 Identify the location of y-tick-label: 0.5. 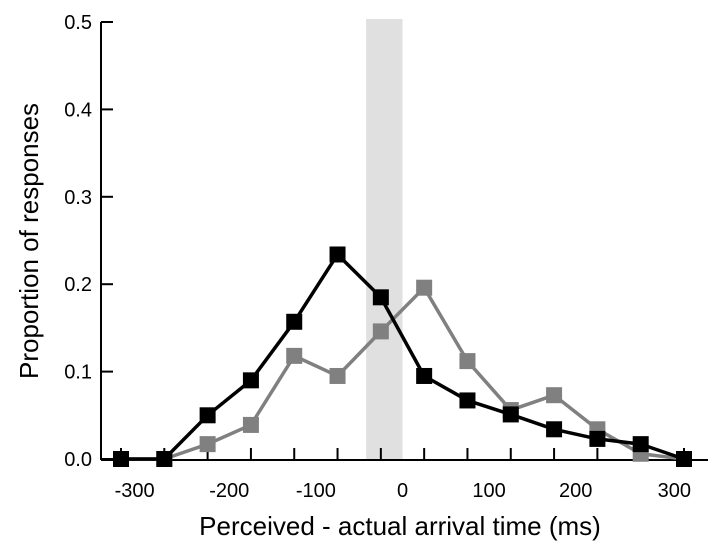
(78, 23).